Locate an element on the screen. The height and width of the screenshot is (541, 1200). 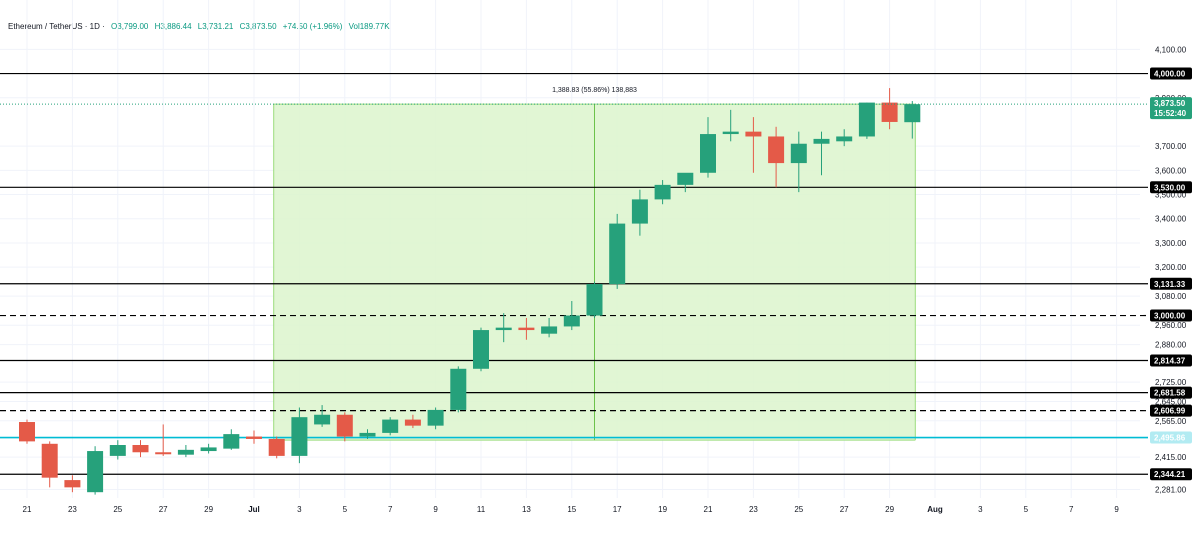
y-tick-label: 3,200.00 is located at coordinates (1171, 267).